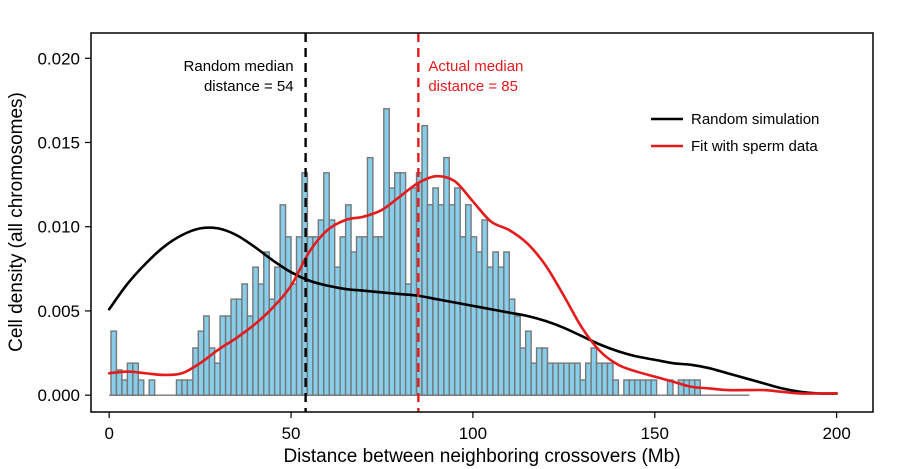  Describe the element at coordinates (473, 86) in the screenshot. I see `actual-median-label: distance = 85` at that location.